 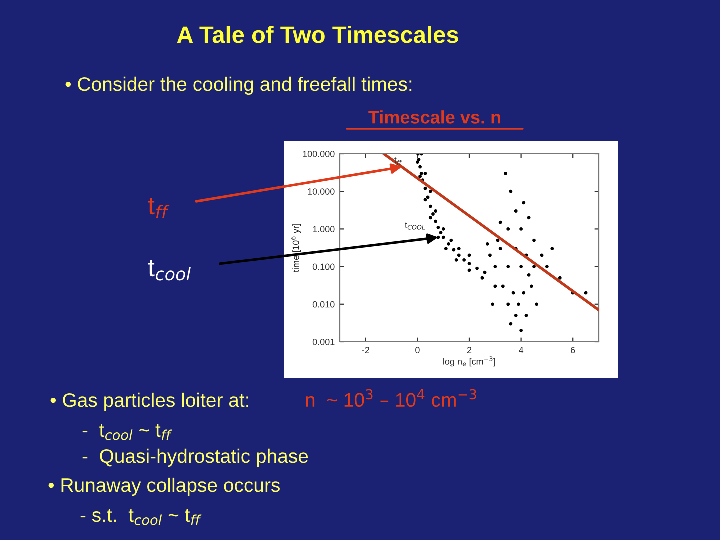 I want to click on y-tick-label: 1.000, so click(x=324, y=229).